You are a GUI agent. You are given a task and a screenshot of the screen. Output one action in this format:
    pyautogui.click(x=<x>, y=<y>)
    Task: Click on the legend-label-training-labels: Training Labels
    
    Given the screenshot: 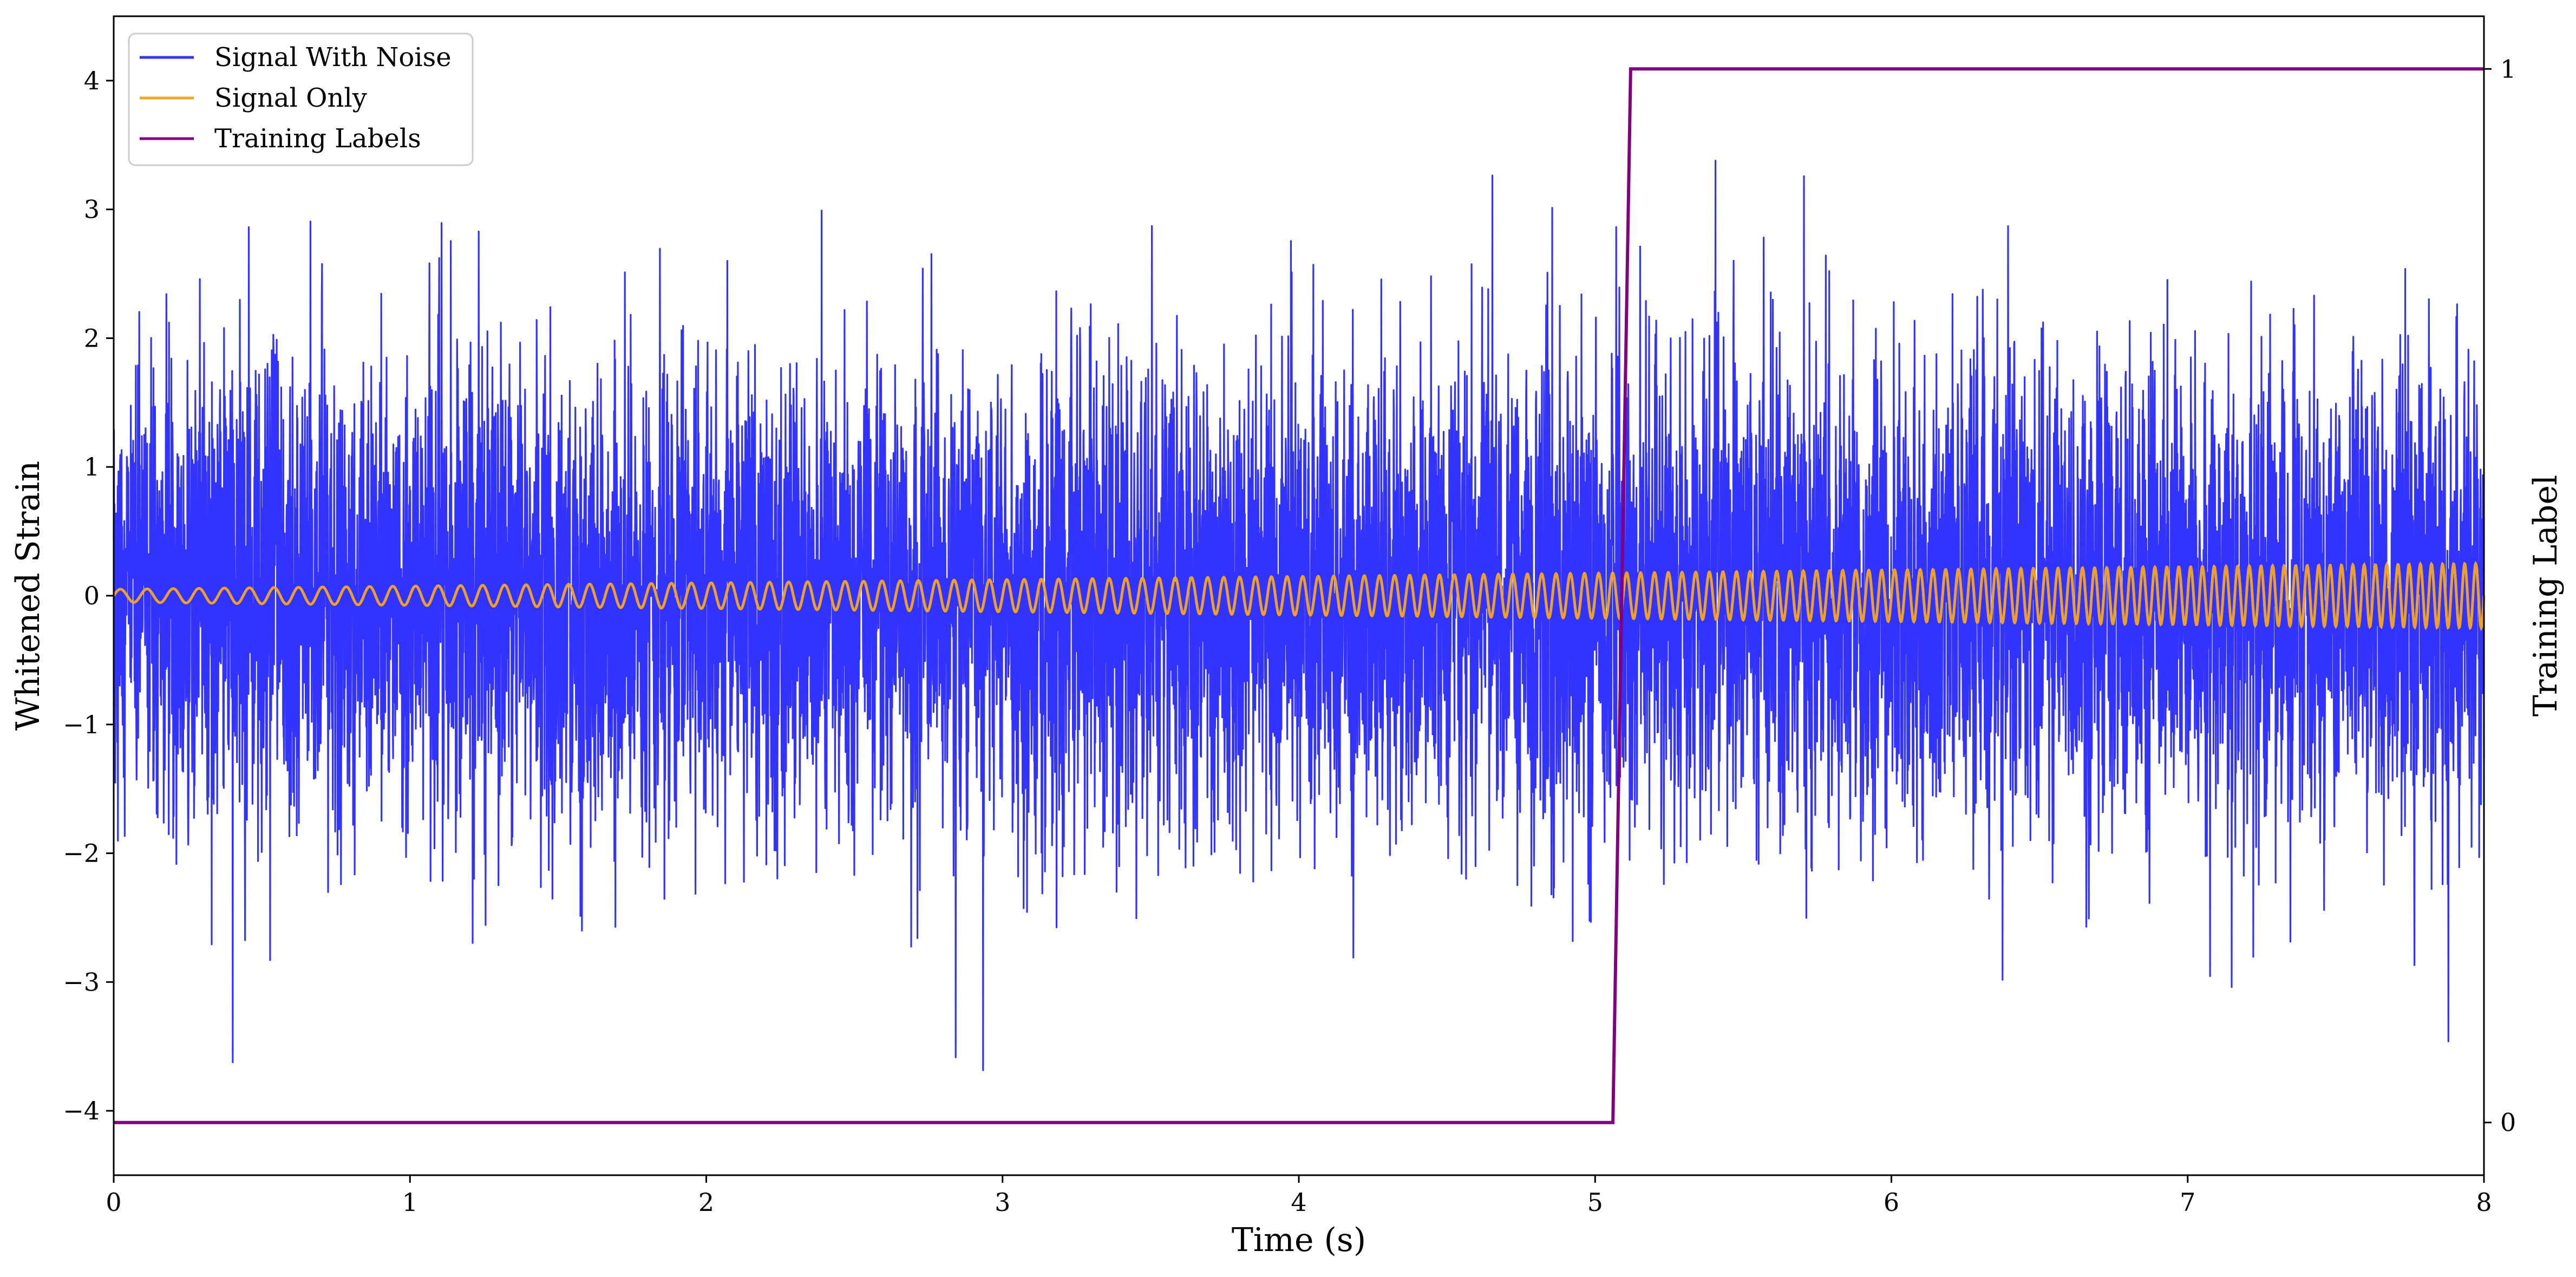 What is the action you would take?
    pyautogui.click(x=317, y=138)
    